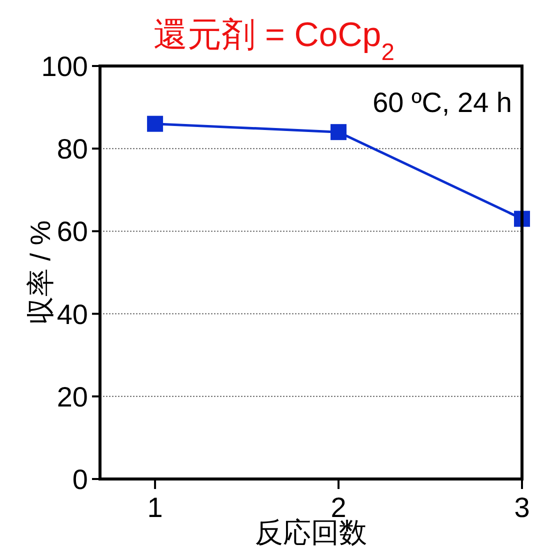 The height and width of the screenshot is (550, 548). I want to click on chart-title: 還元剤 = CoCp$_{2}$, so click(274, 41).